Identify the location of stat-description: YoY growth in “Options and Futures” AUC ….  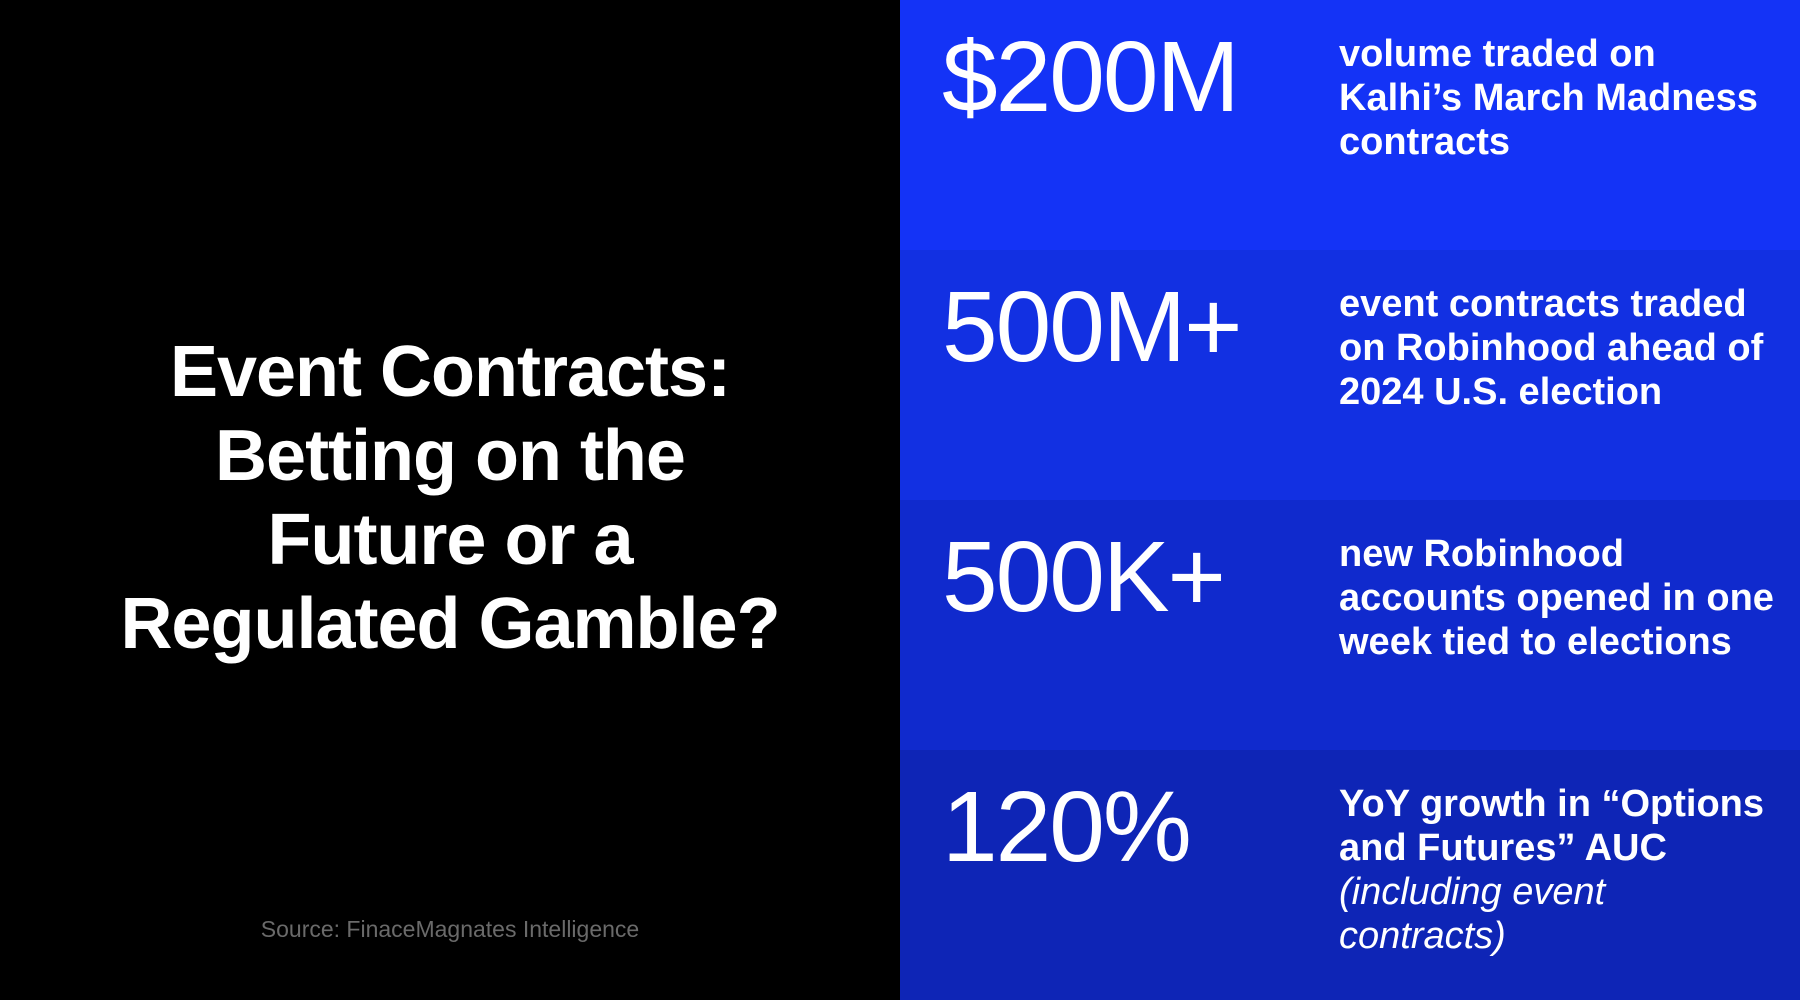
(1559, 870).